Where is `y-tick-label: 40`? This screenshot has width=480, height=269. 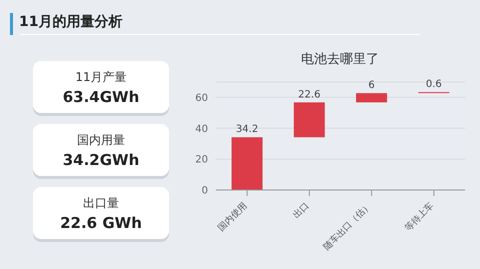 y-tick-label: 40 is located at coordinates (201, 129).